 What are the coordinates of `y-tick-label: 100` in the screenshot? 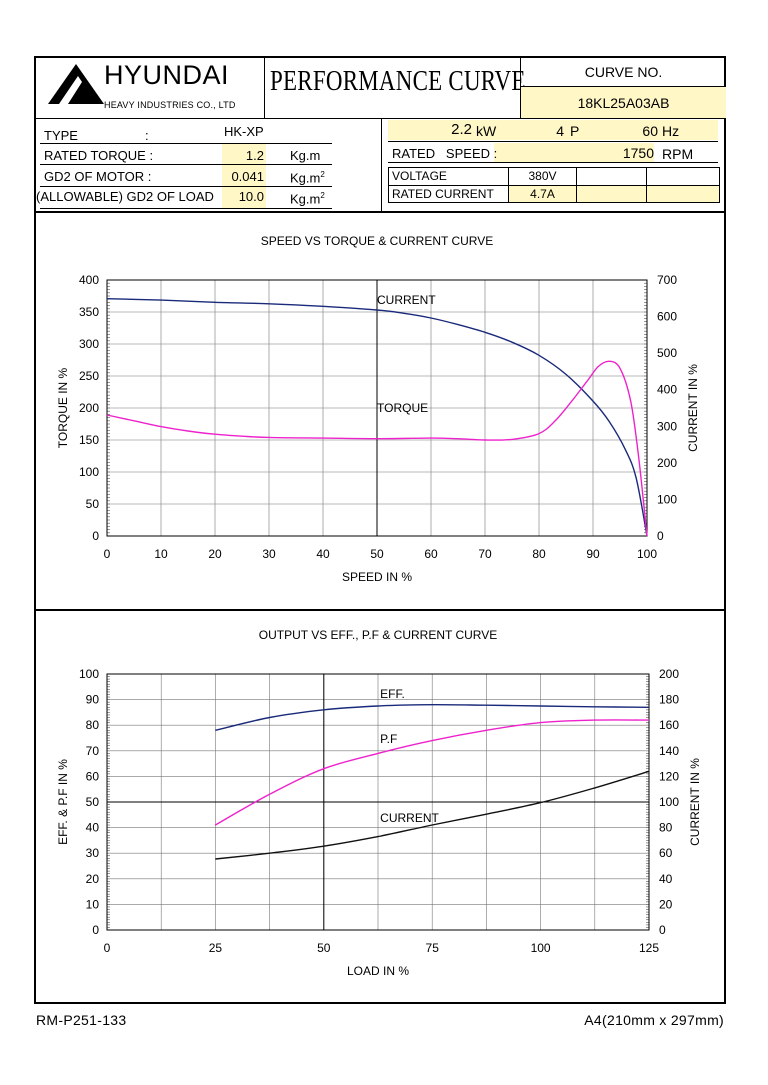 It's located at (89, 472).